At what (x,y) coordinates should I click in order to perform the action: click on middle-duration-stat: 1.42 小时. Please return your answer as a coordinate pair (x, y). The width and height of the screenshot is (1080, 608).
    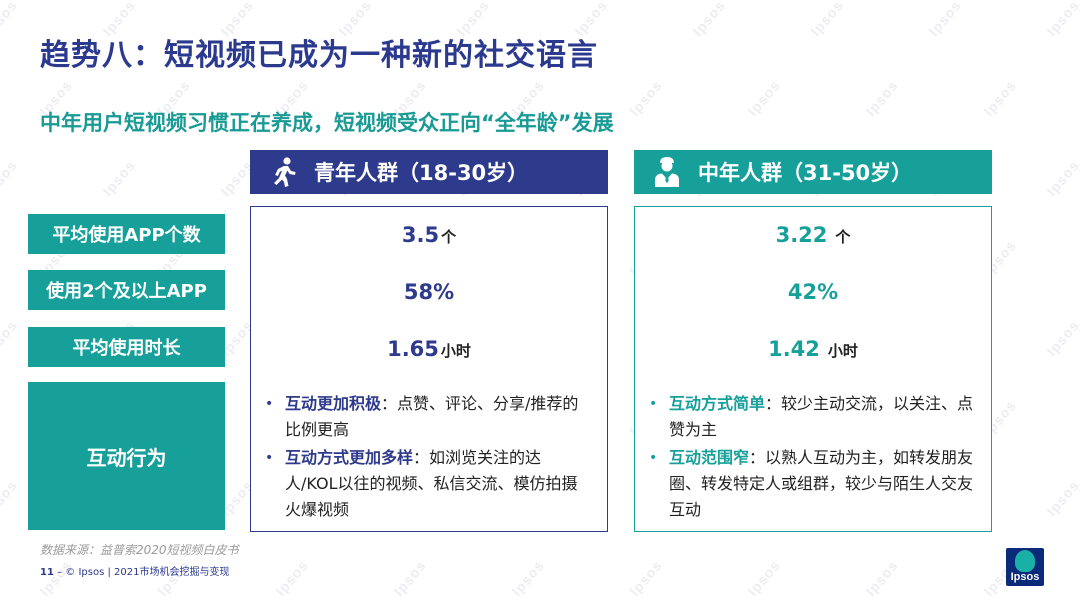
    Looking at the image, I should click on (813, 349).